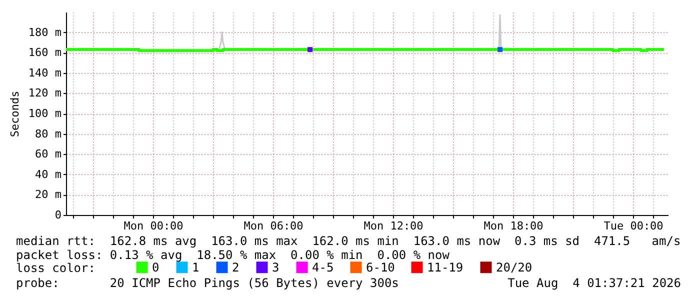  What do you see at coordinates (196, 267) in the screenshot?
I see `legend-label: 1` at bounding box center [196, 267].